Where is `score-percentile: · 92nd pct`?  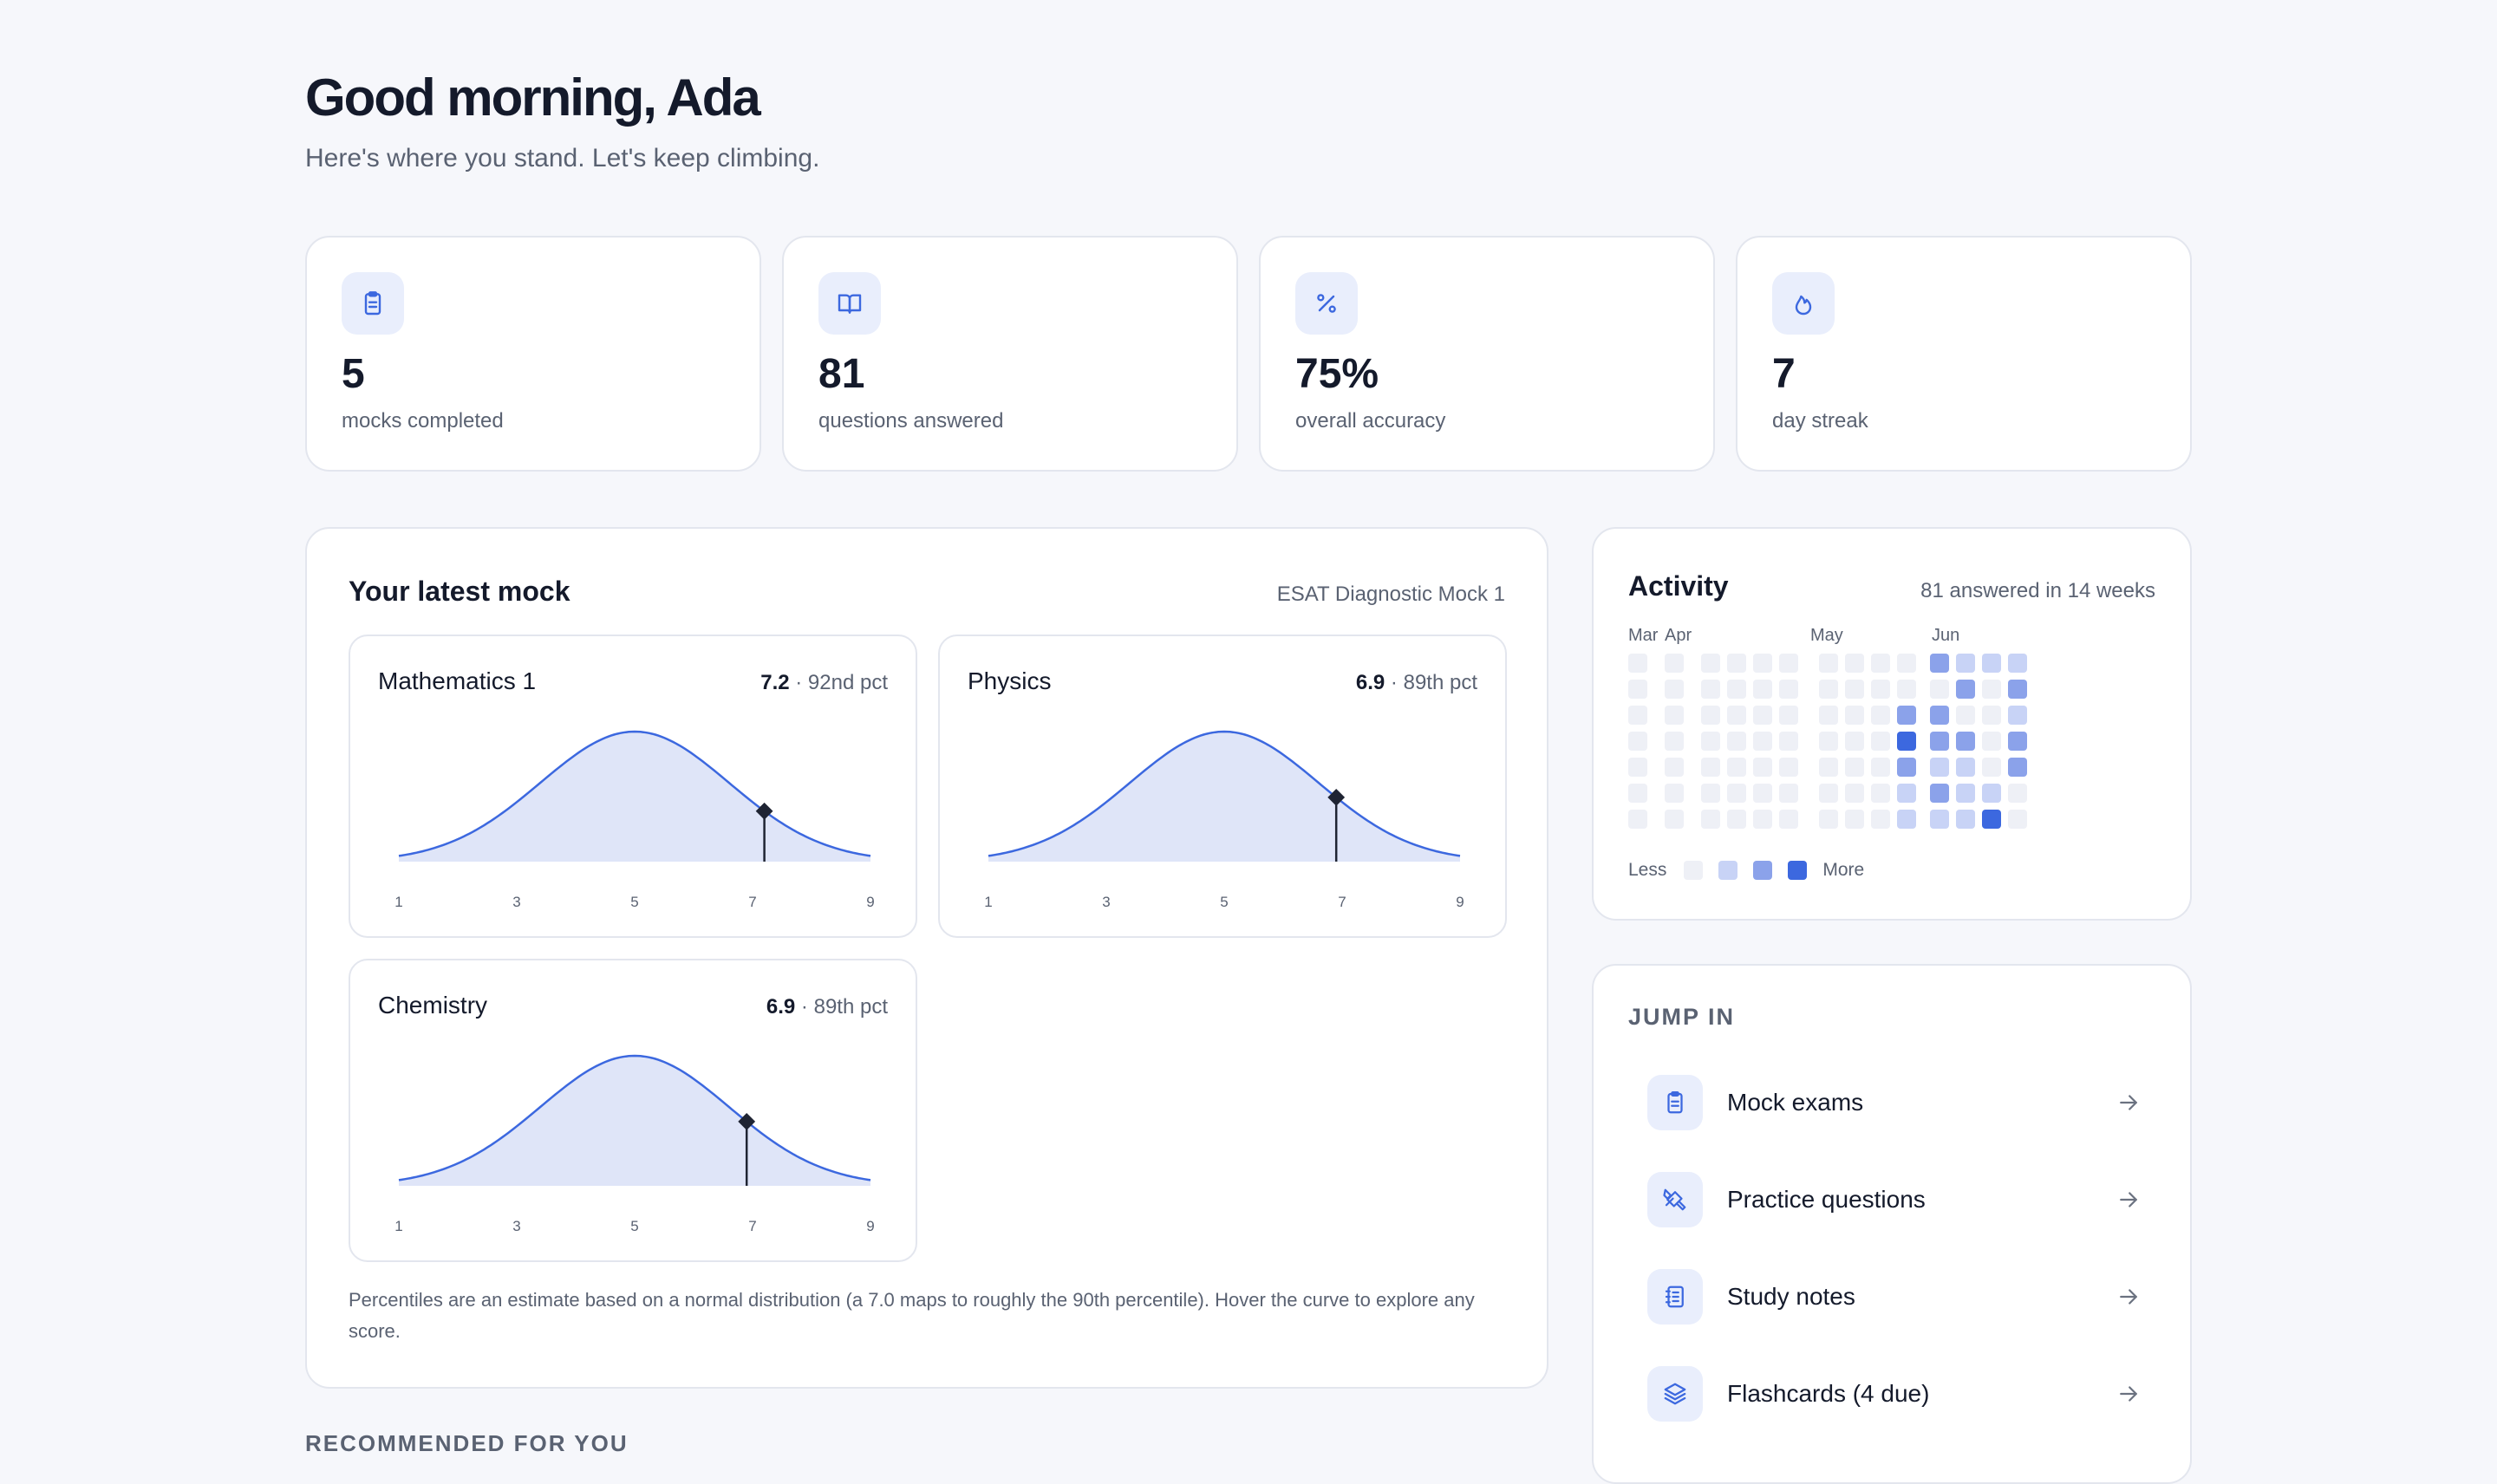
score-percentile: · 92nd pct is located at coordinates (838, 682).